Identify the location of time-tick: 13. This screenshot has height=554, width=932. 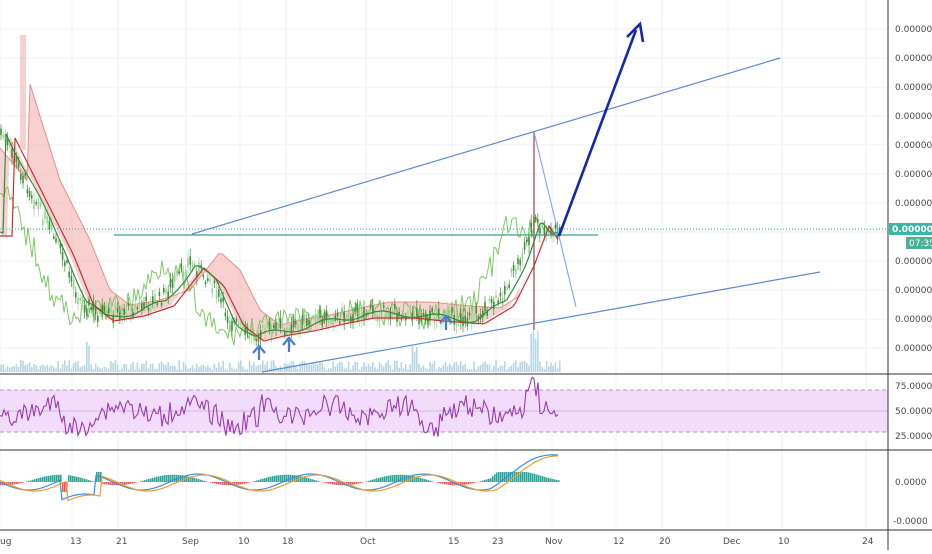
(75, 542).